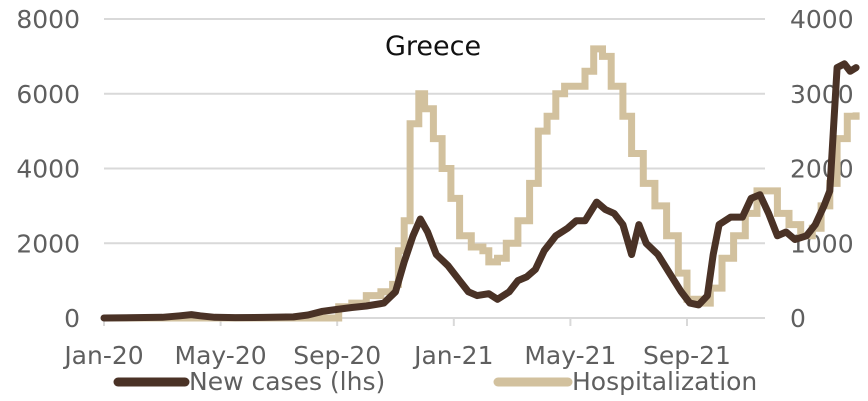 The height and width of the screenshot is (401, 868). I want to click on right-tick-label: 3000, so click(822, 94).